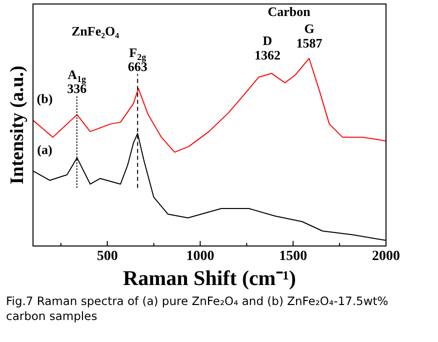  Describe the element at coordinates (309, 28) in the screenshot. I see `text: G` at that location.